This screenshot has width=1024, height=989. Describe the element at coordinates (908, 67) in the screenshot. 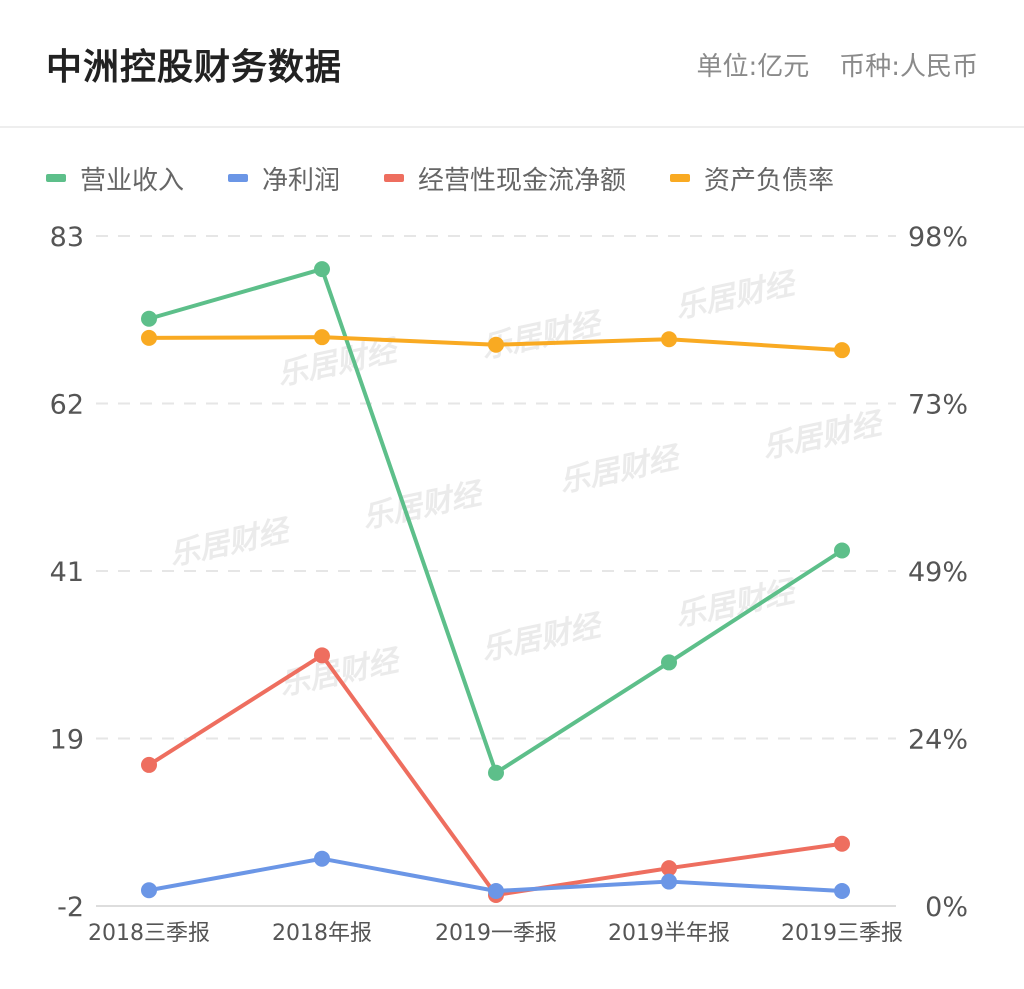

I see `currency-label: 币种:人民币` at that location.